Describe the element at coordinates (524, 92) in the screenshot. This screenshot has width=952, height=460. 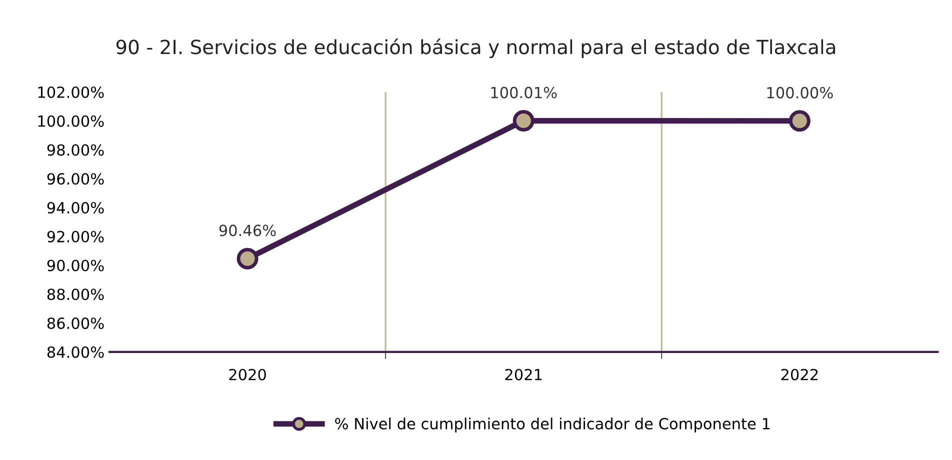
I see `data-label: 100.01%` at that location.